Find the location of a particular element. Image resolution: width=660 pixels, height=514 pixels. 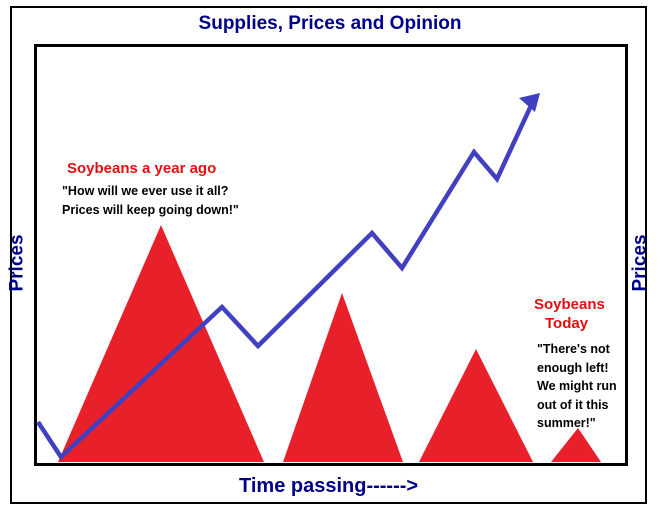

supply-pile-year-ago is located at coordinates (161, 343).